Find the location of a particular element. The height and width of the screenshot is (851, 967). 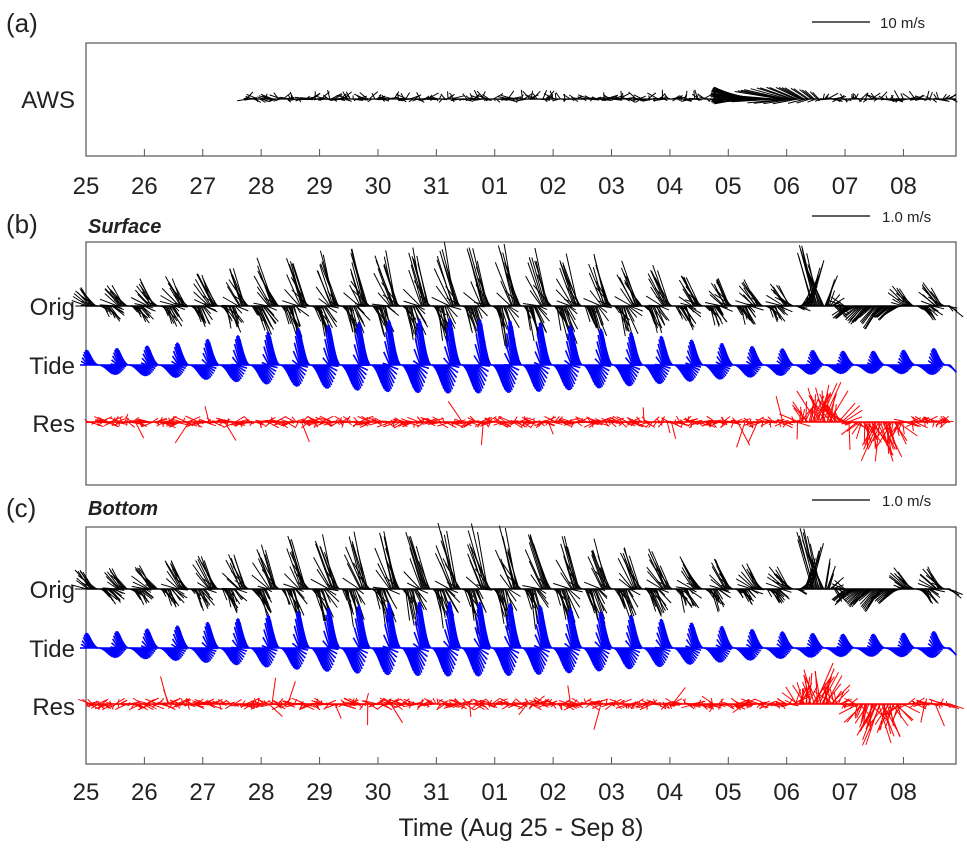

panel-a-label: (a) is located at coordinates (22, 23).